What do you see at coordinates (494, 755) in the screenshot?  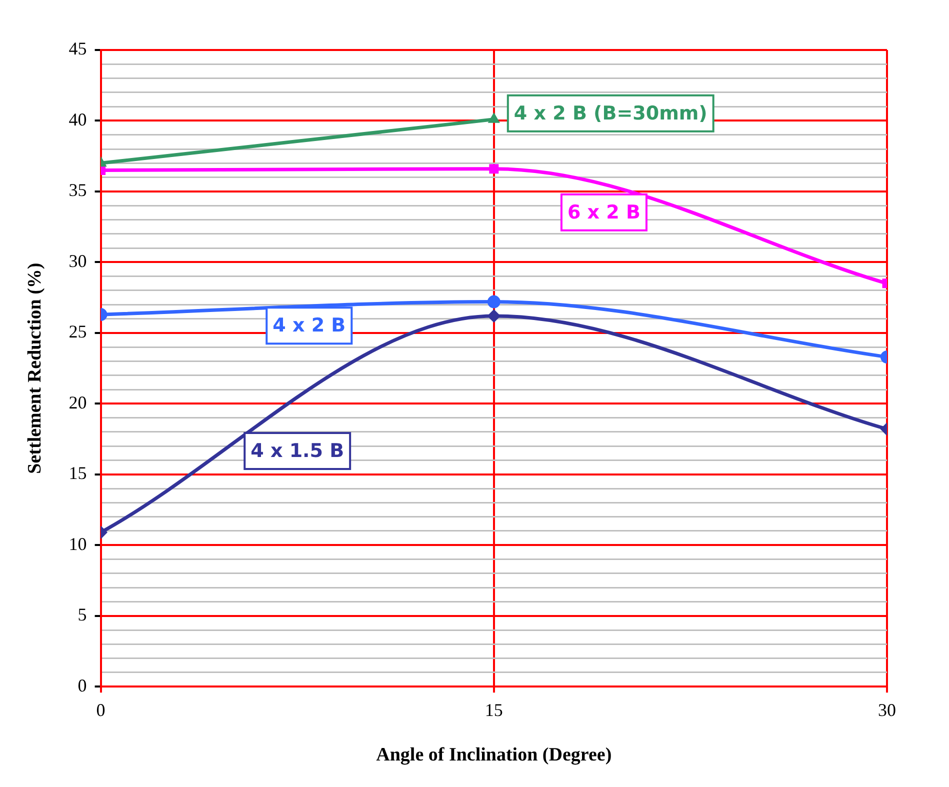 I see `x-axis-title: Angle of Inclination (Degree)` at bounding box center [494, 755].